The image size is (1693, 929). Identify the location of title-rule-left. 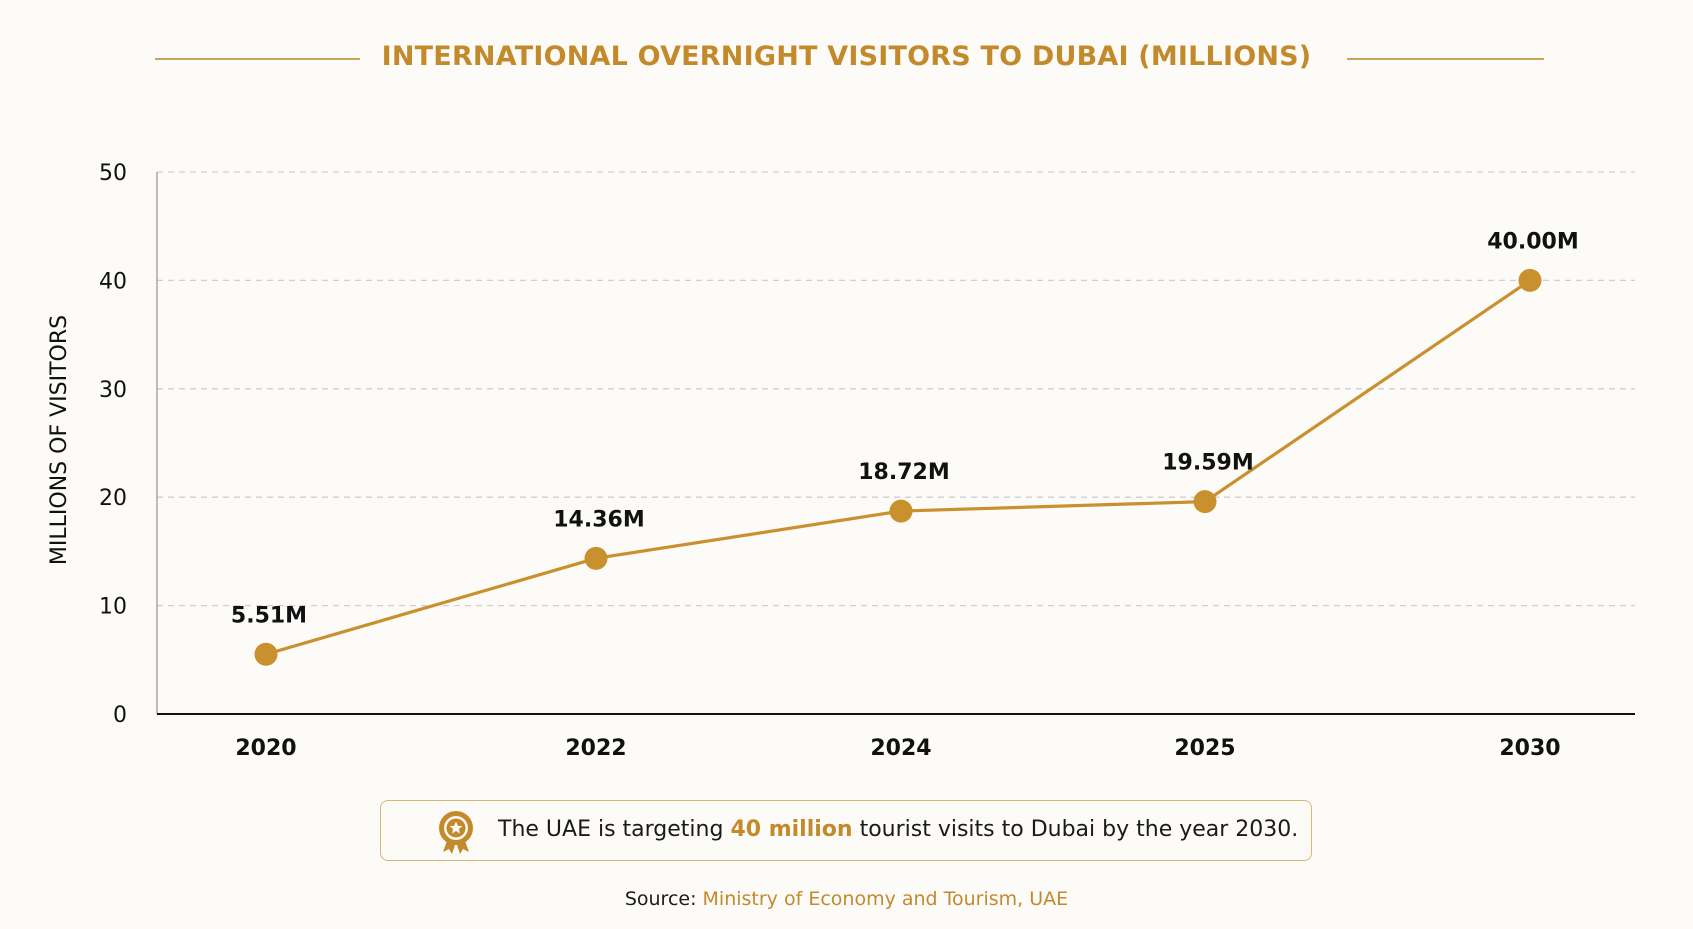
(257, 59).